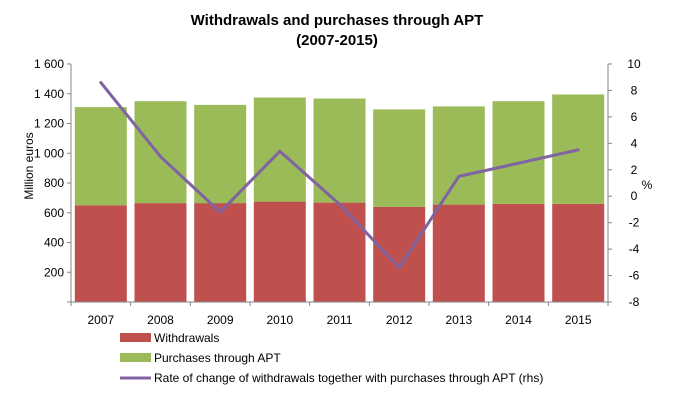  Describe the element at coordinates (339, 150) in the screenshot. I see `bar-purchases-through-apt-2011` at that location.